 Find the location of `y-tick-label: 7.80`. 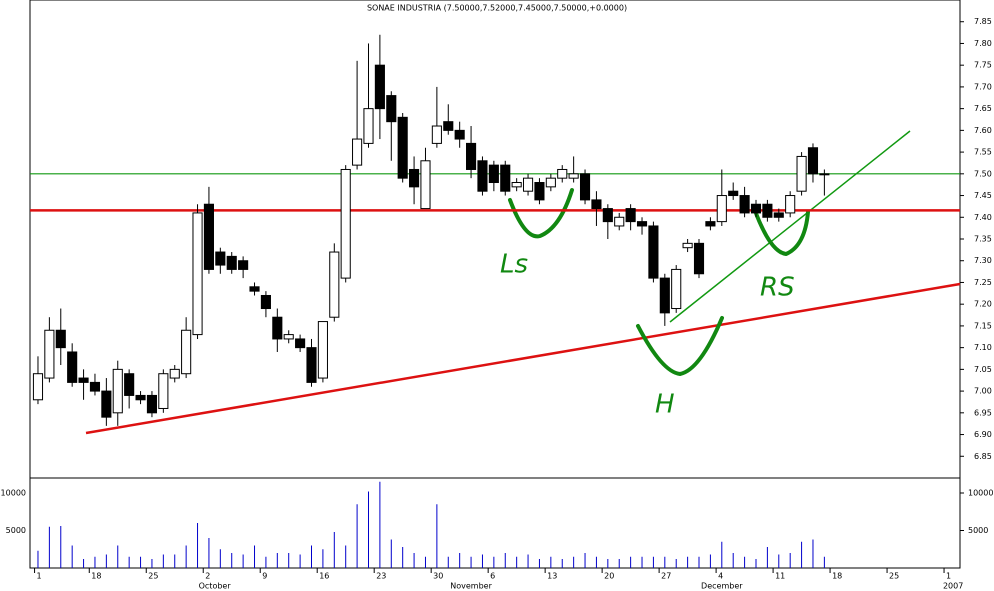

y-tick-label: 7.80 is located at coordinates (983, 43).